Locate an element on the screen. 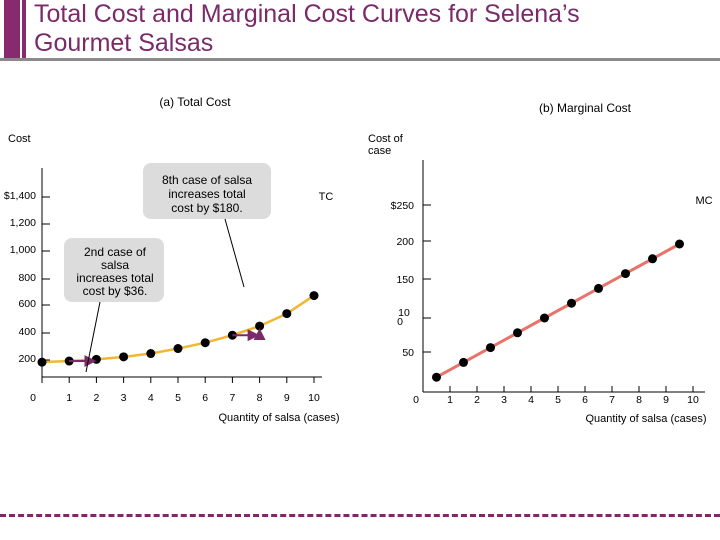 Image resolution: width=720 pixels, height=540 pixels. total-cost-y-tick-label: 200 is located at coordinates (27, 359).